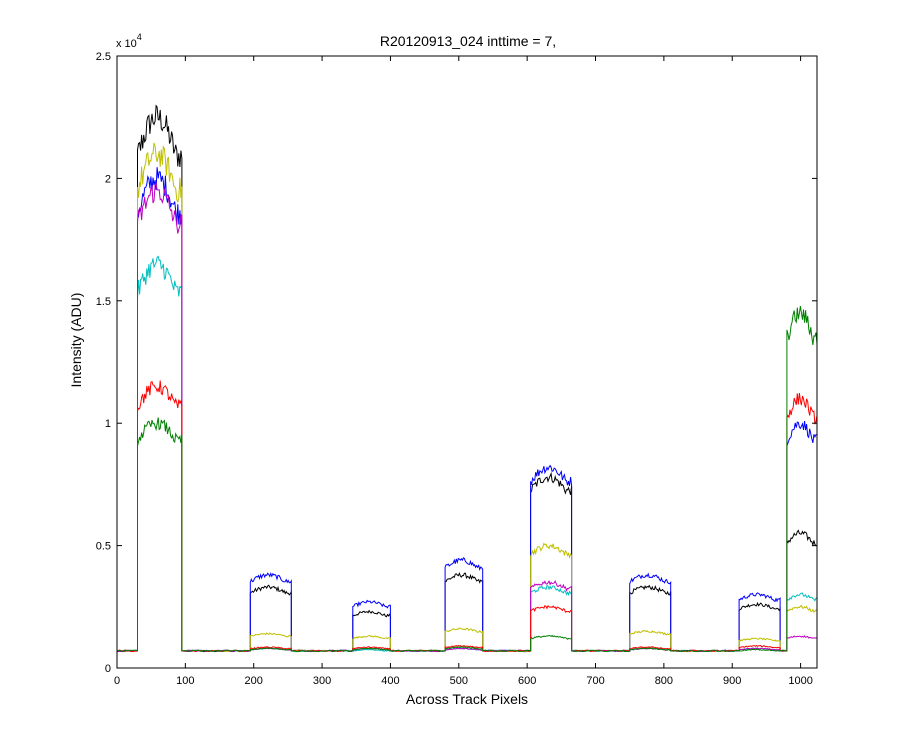 The height and width of the screenshot is (750, 900). I want to click on x-tick-label: 0, so click(117, 681).